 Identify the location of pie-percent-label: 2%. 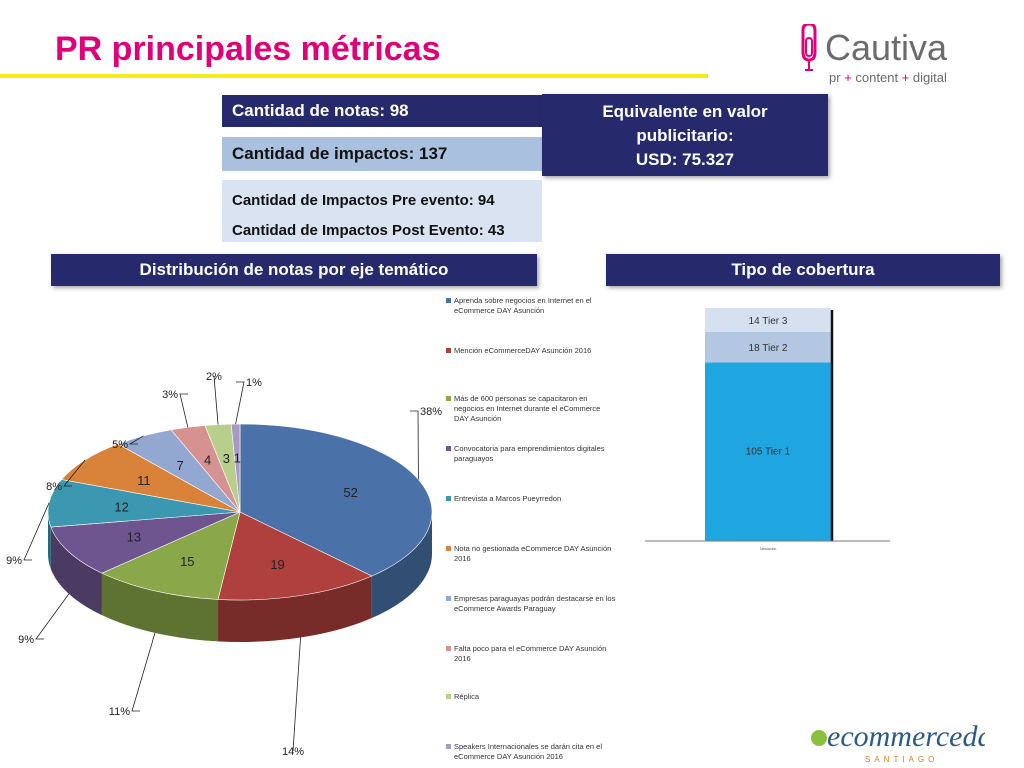
(214, 377).